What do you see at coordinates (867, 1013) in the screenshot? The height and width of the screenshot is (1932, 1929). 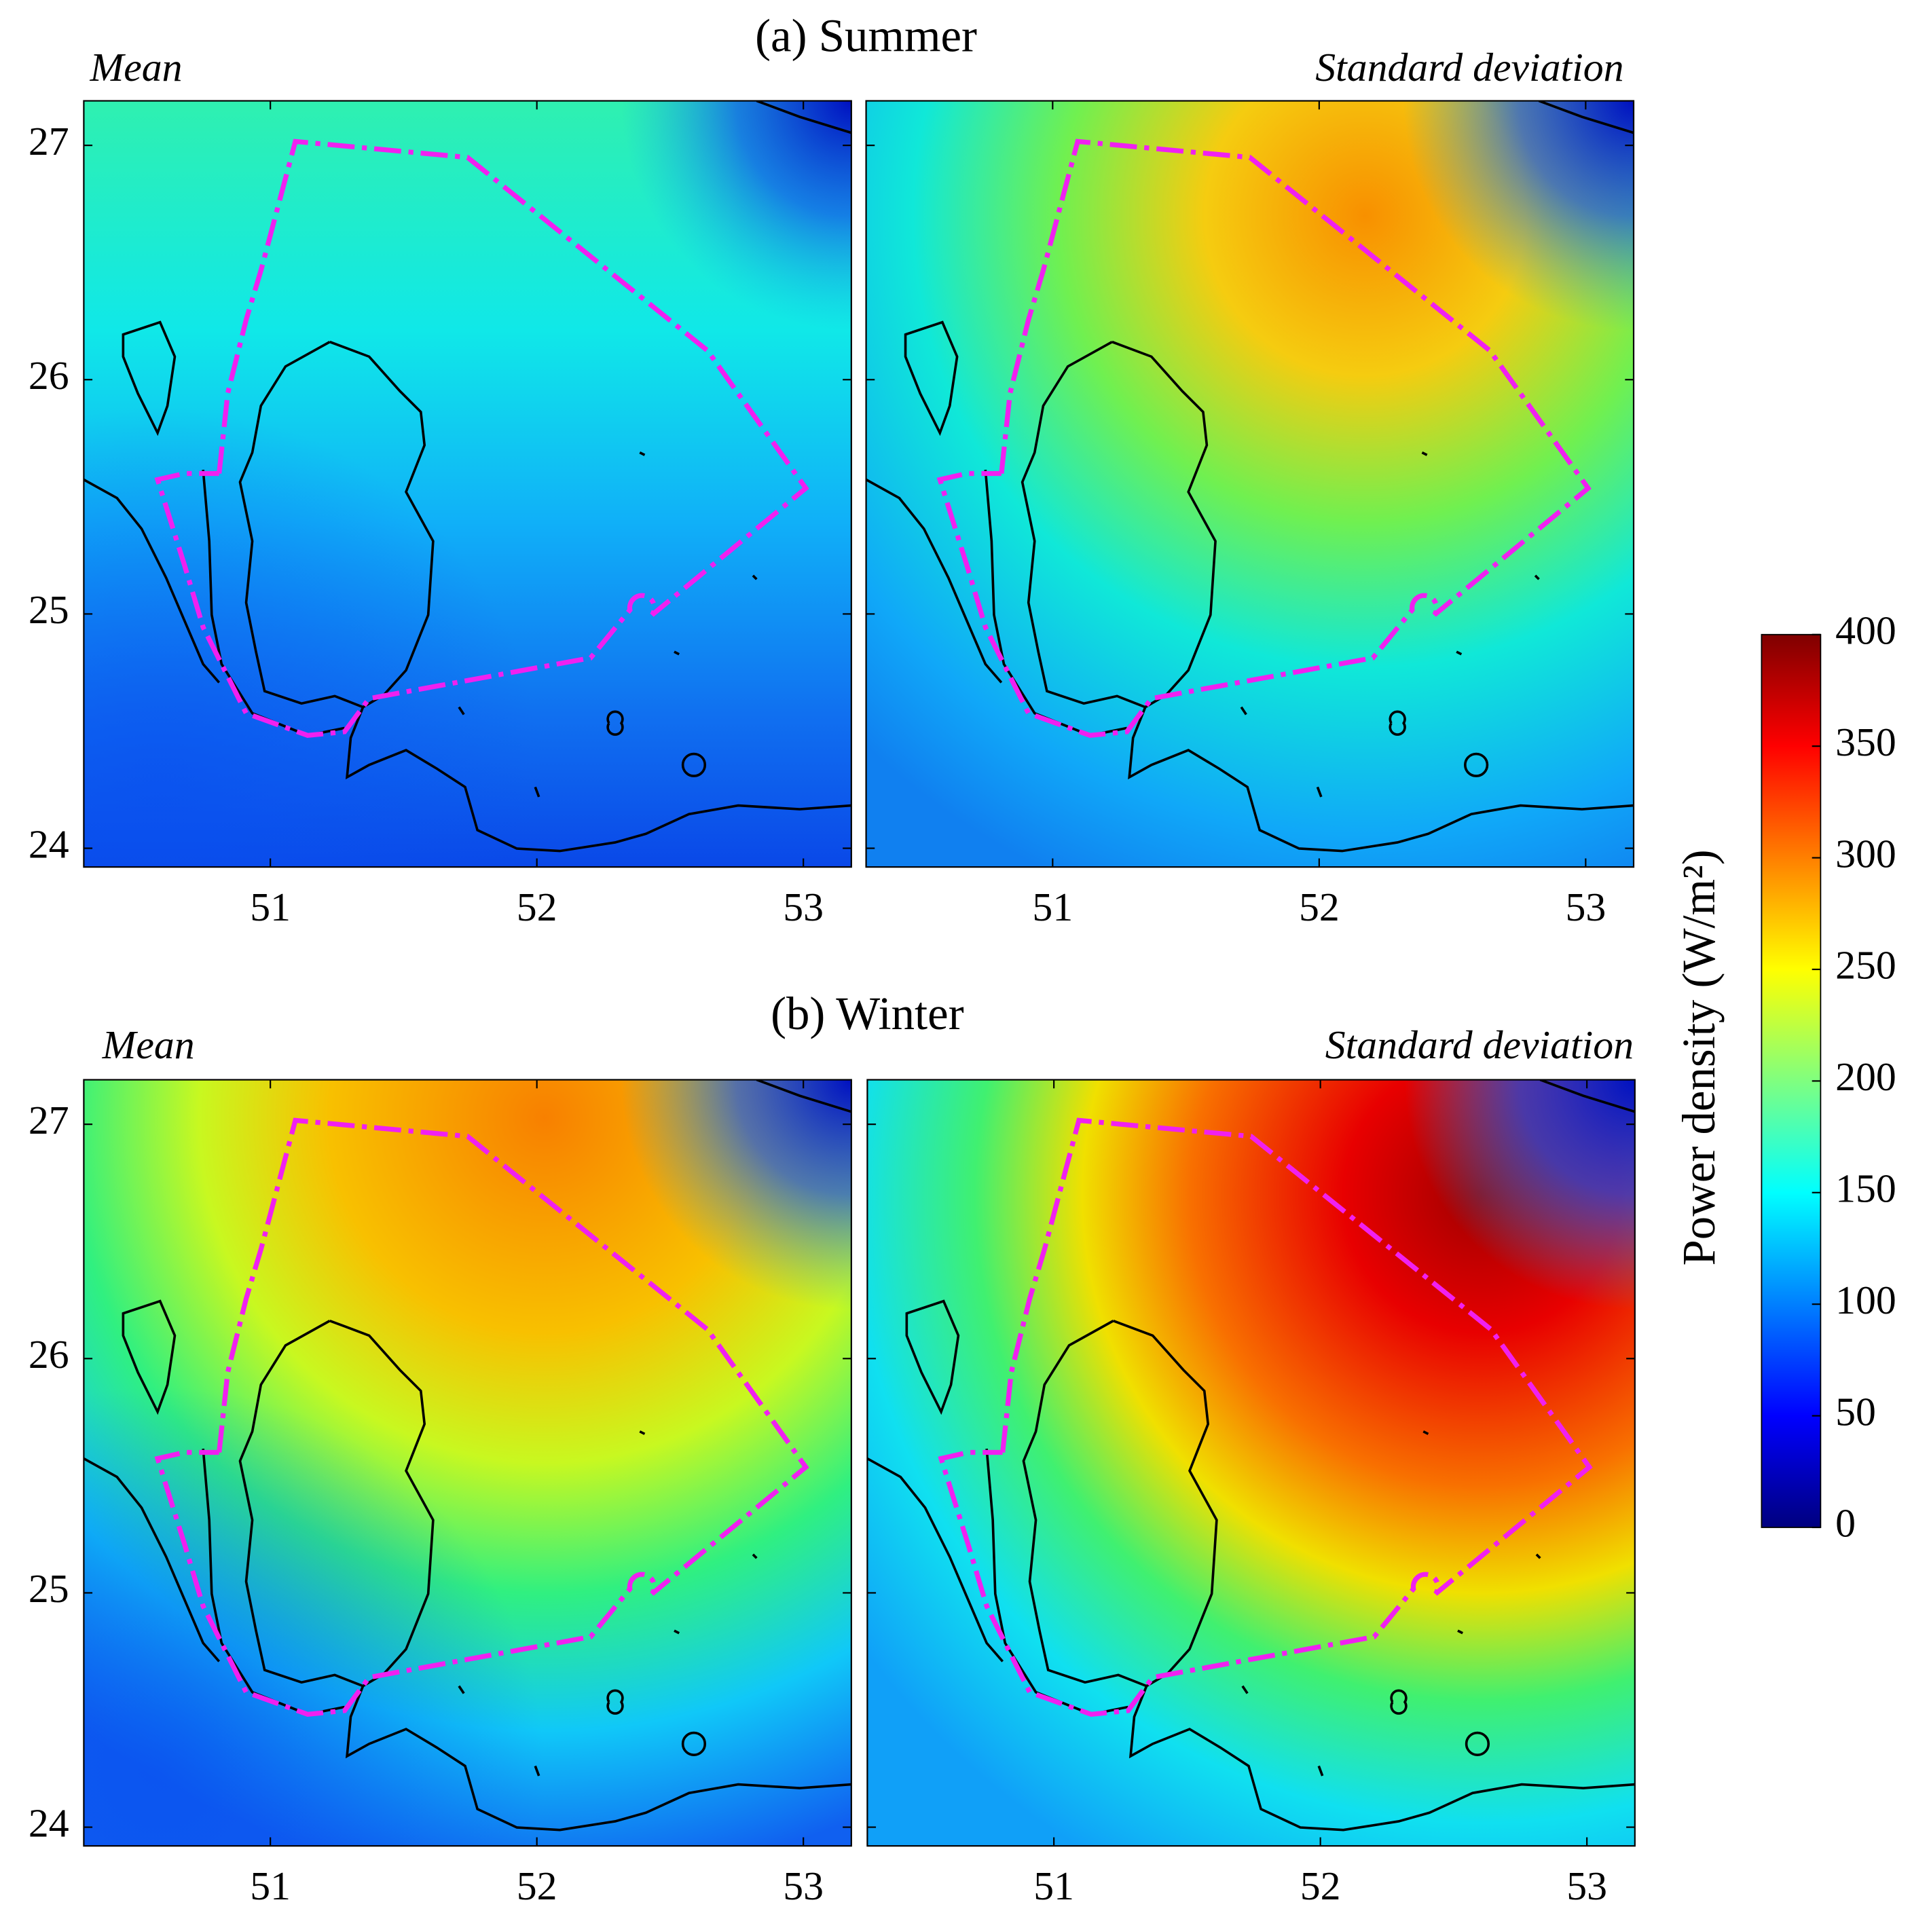 I see `row-title: (b) Winter` at bounding box center [867, 1013].